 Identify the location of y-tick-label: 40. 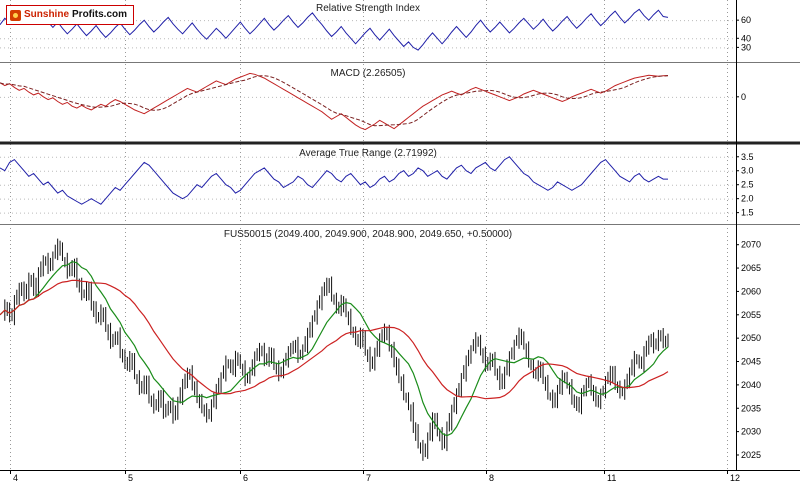
(746, 38).